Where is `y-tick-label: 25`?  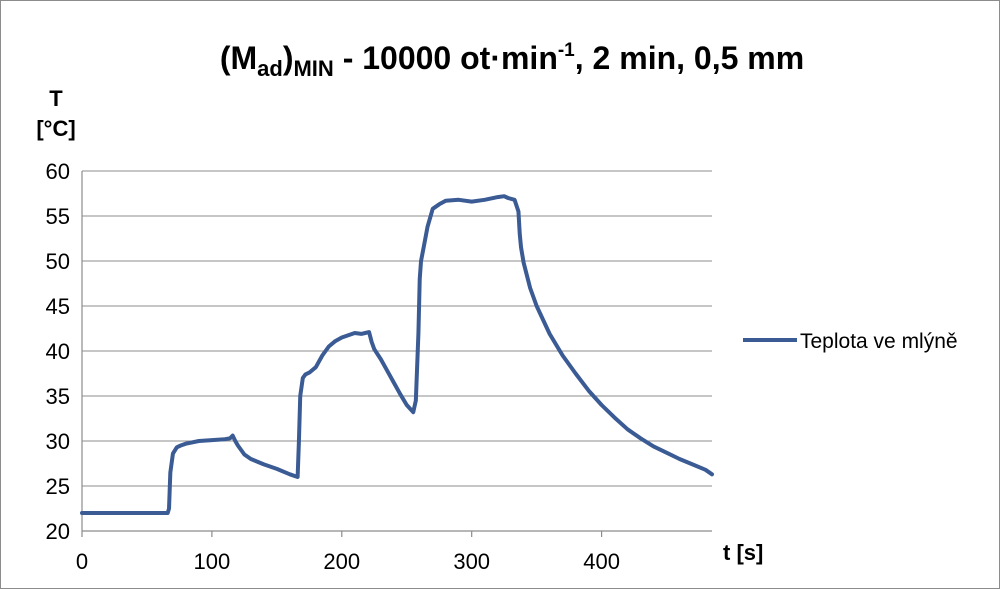
y-tick-label: 25 is located at coordinates (58, 486).